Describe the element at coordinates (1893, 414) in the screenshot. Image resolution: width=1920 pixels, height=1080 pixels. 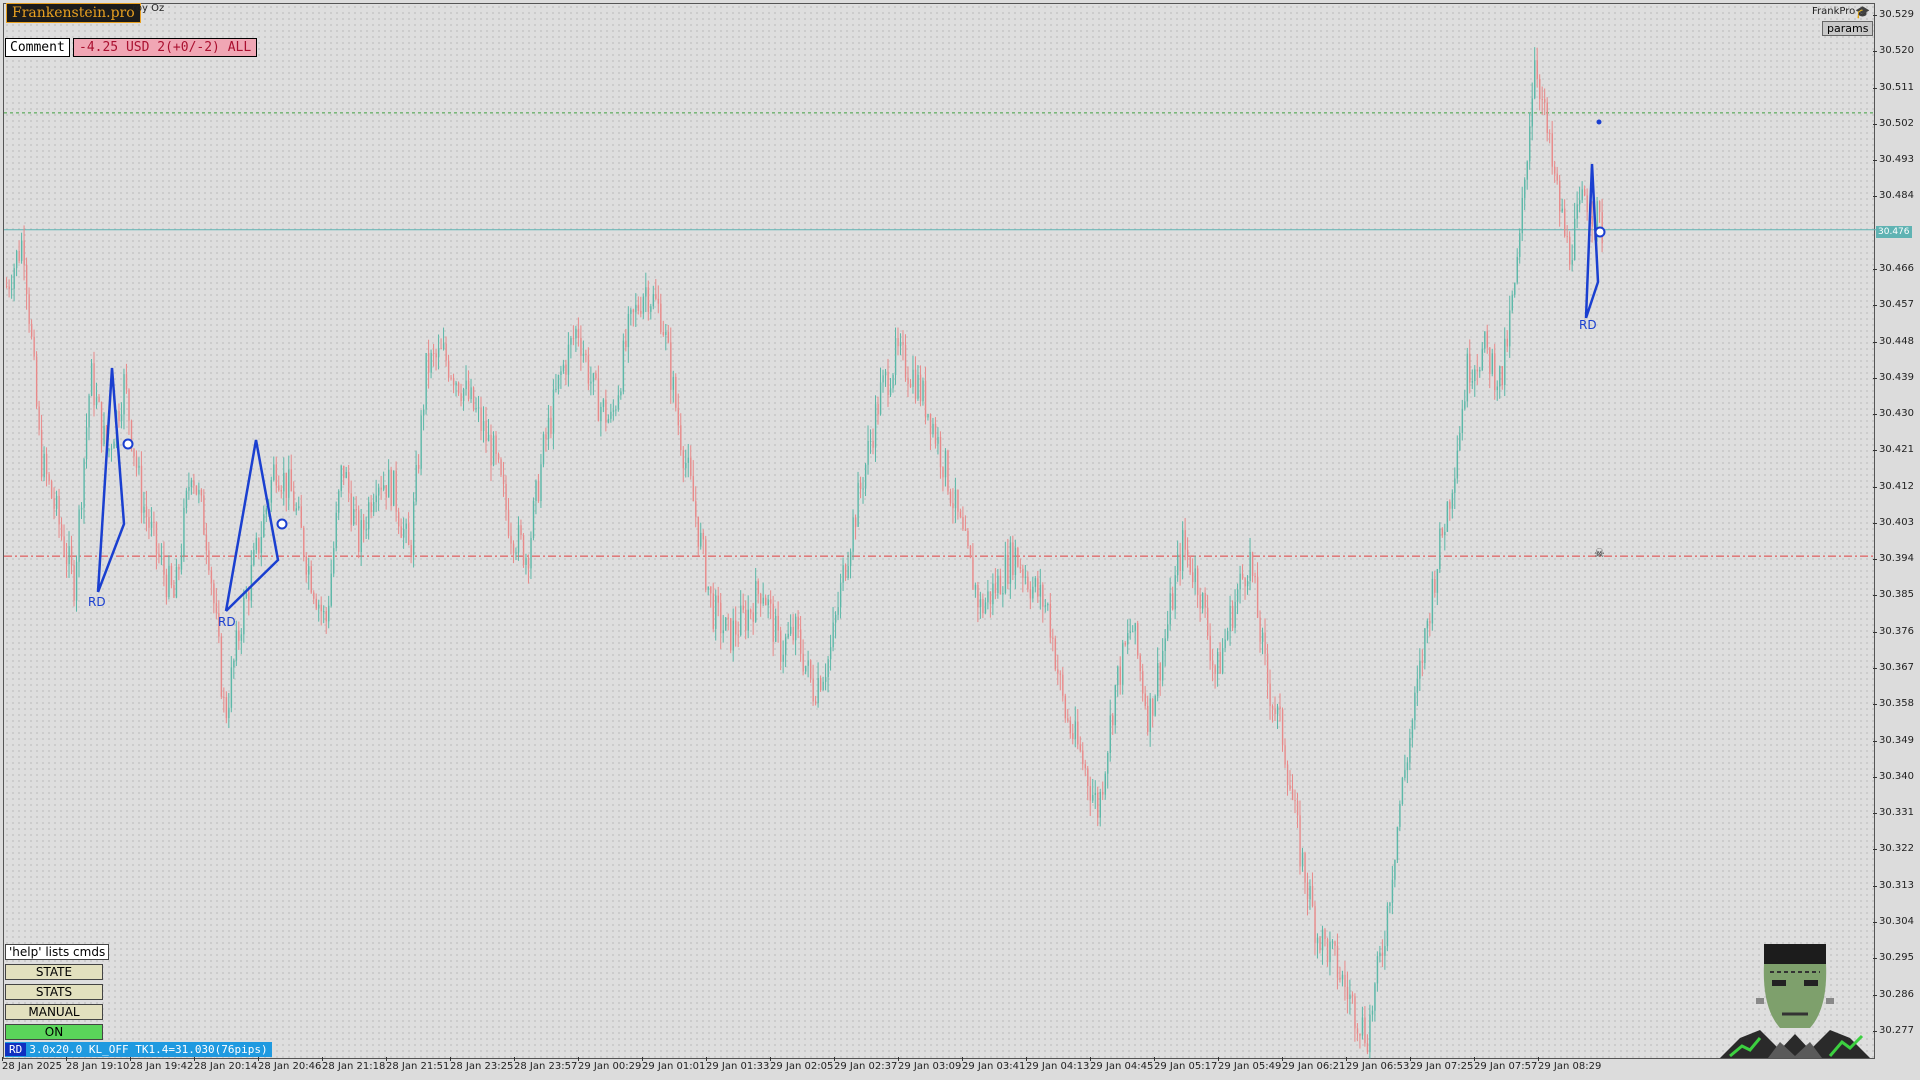
I see `price-tick-label: 30.430` at that location.